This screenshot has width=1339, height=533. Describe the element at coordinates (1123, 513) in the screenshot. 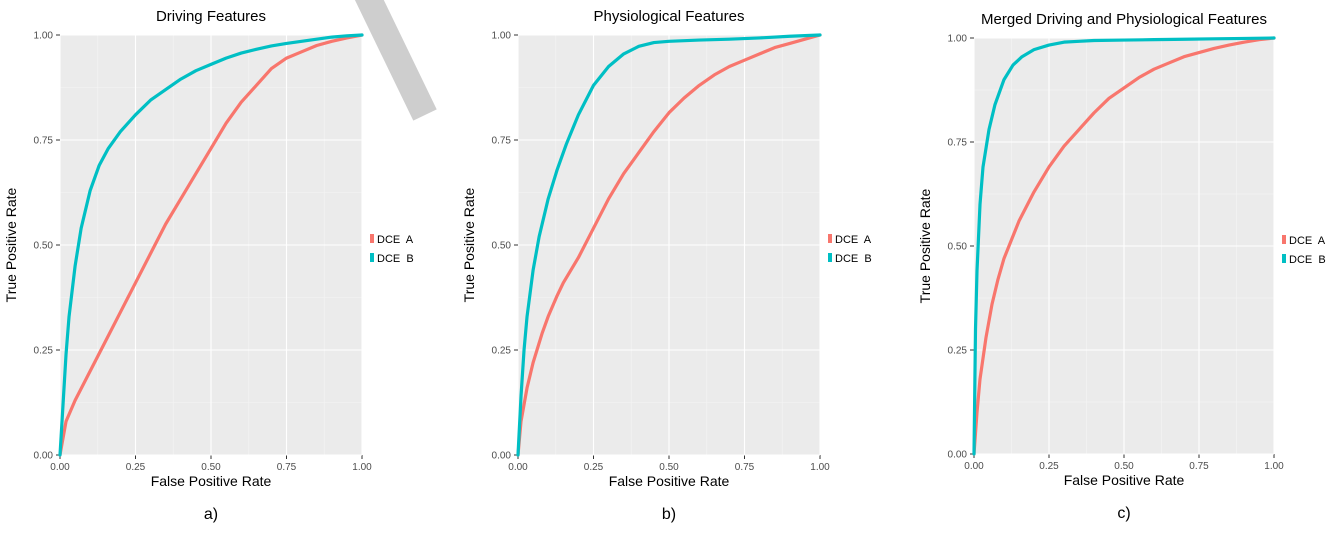

I see `panel-caption: c)` at that location.